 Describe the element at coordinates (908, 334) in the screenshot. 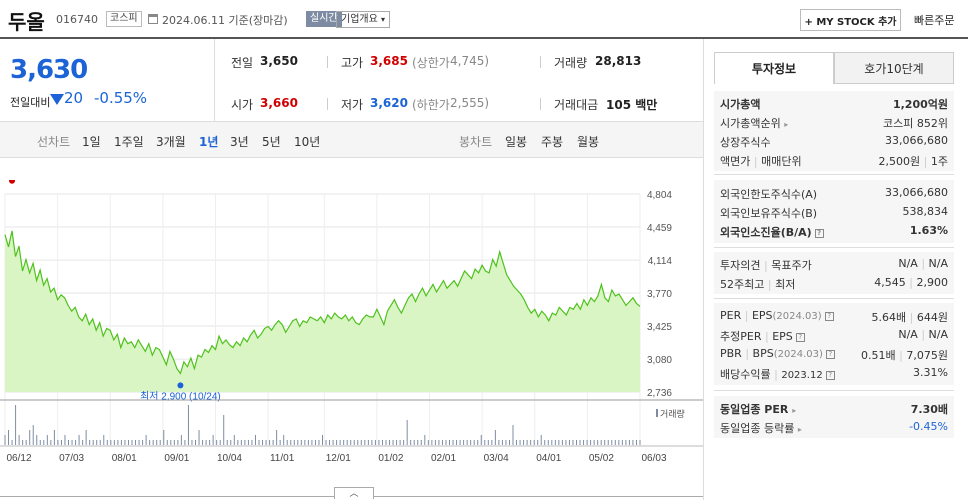

I see `est-per-value: N/A` at that location.